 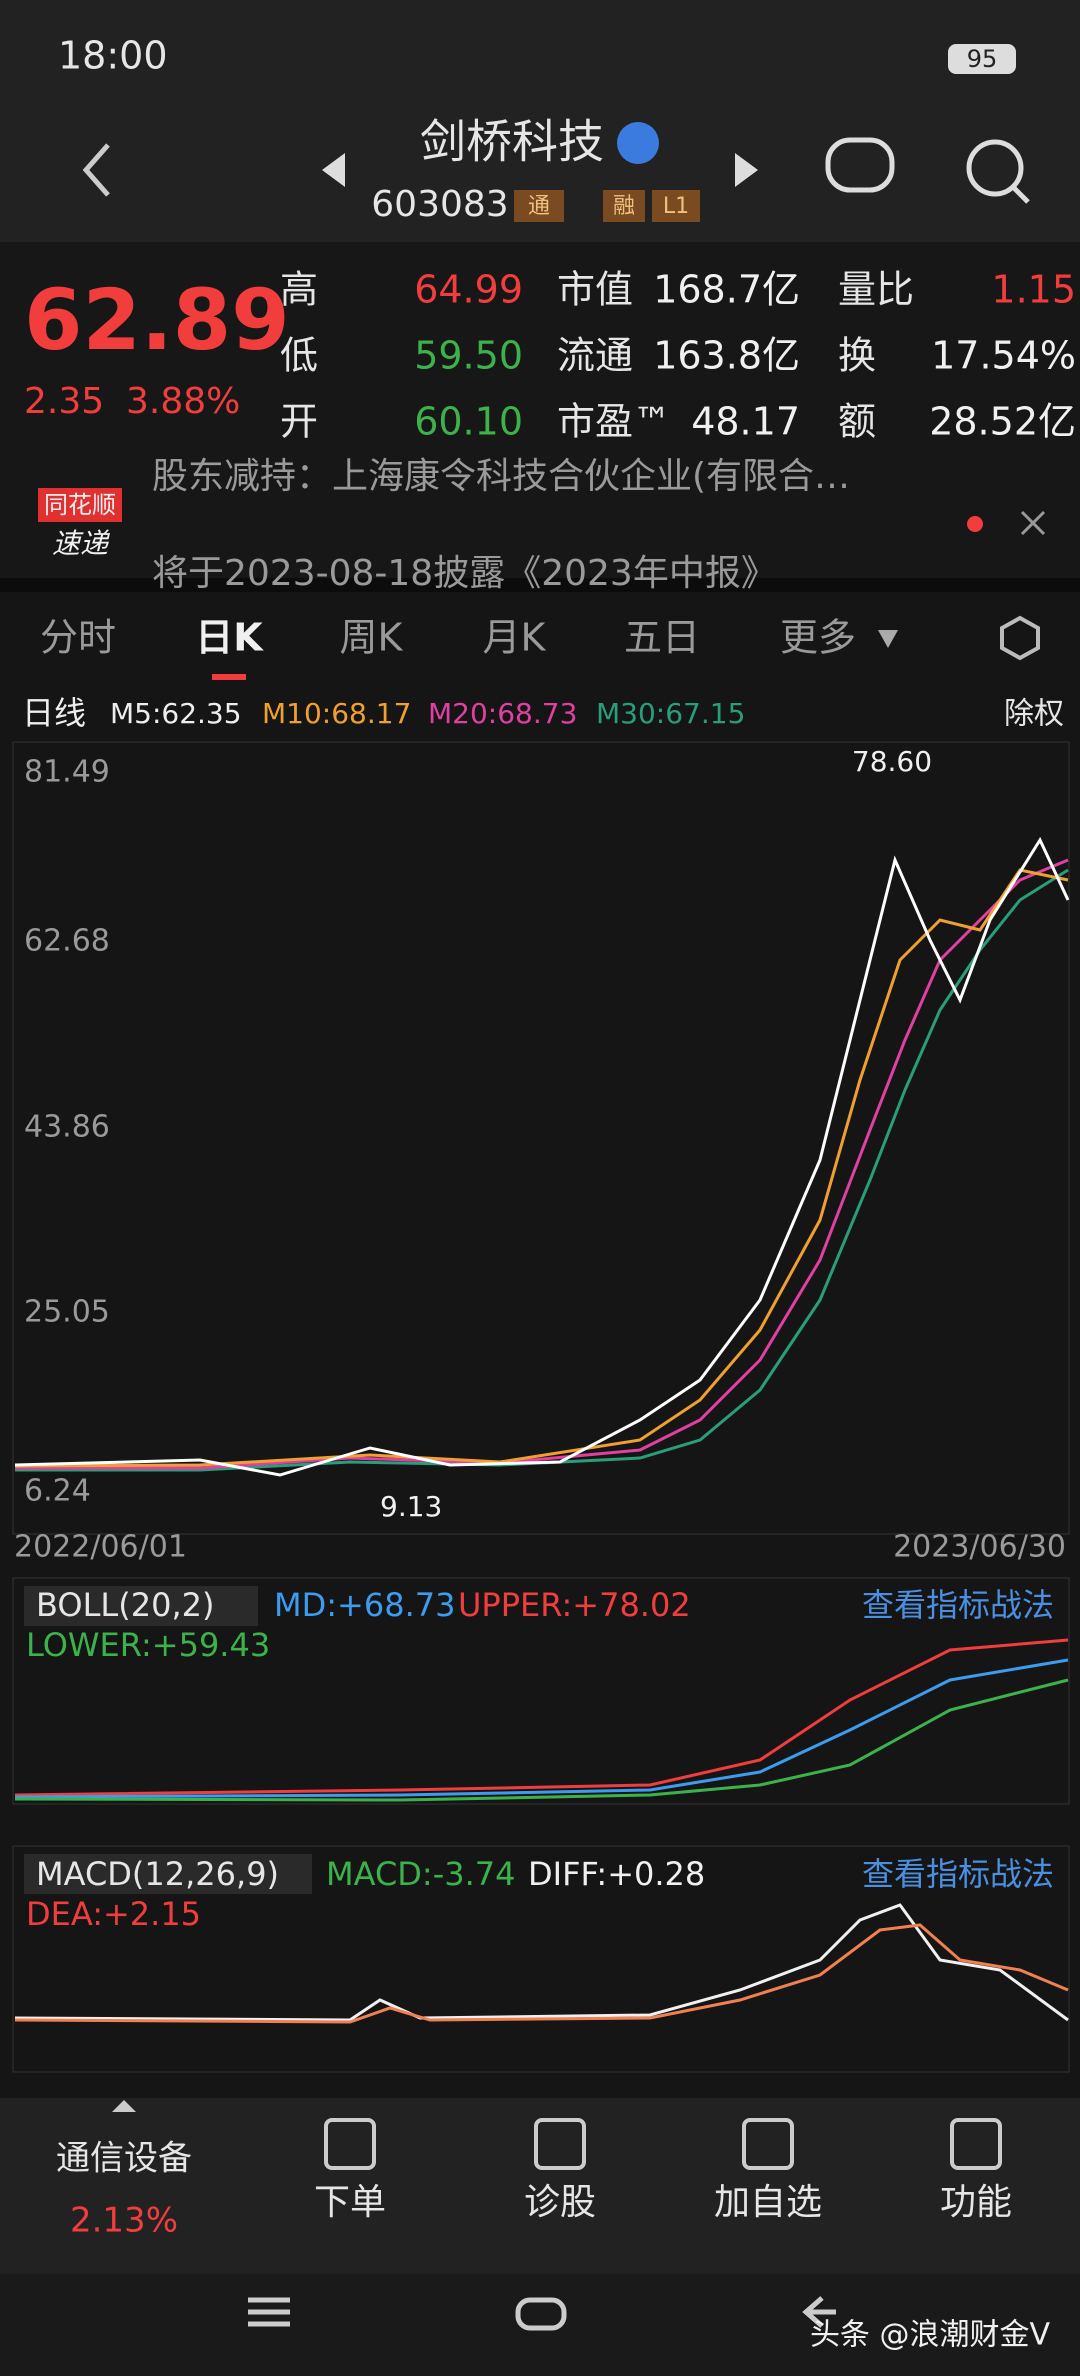 What do you see at coordinates (930, 2335) in the screenshot?
I see `watermark: 头条 @浪潮财金V` at bounding box center [930, 2335].